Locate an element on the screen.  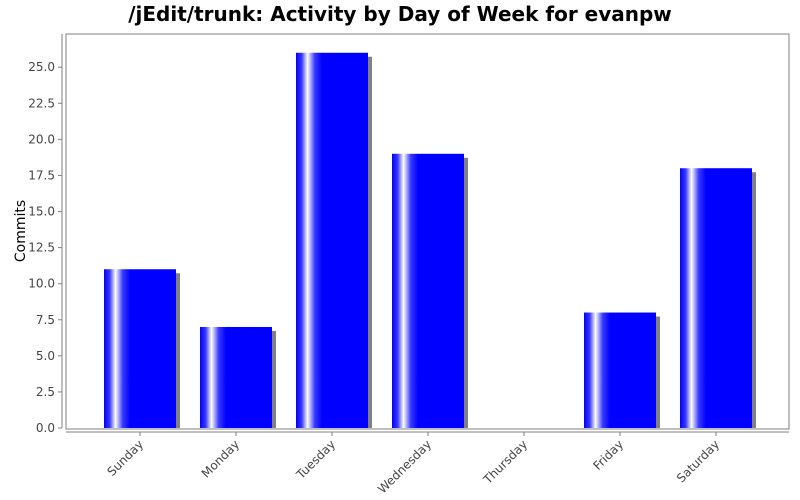
y-tick-label: 12.5 is located at coordinates (41, 248).